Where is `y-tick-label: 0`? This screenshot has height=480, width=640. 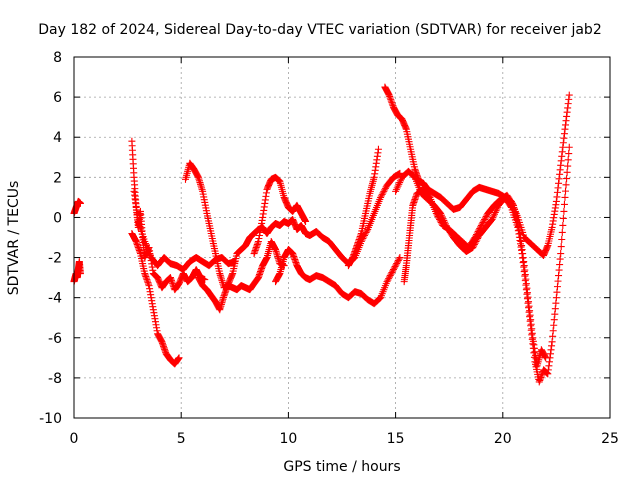
y-tick-label: 0 is located at coordinates (57, 218).